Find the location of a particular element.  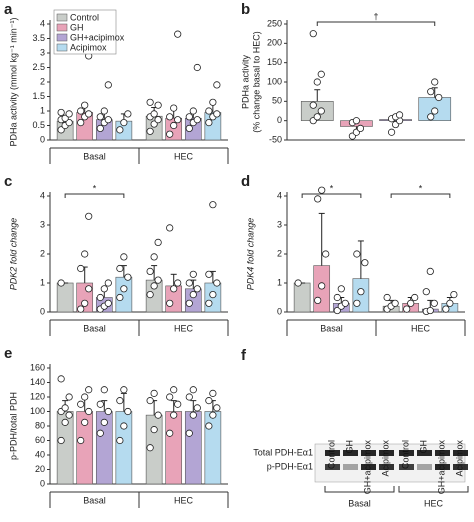

significance-label: † is located at coordinates (375, 16).